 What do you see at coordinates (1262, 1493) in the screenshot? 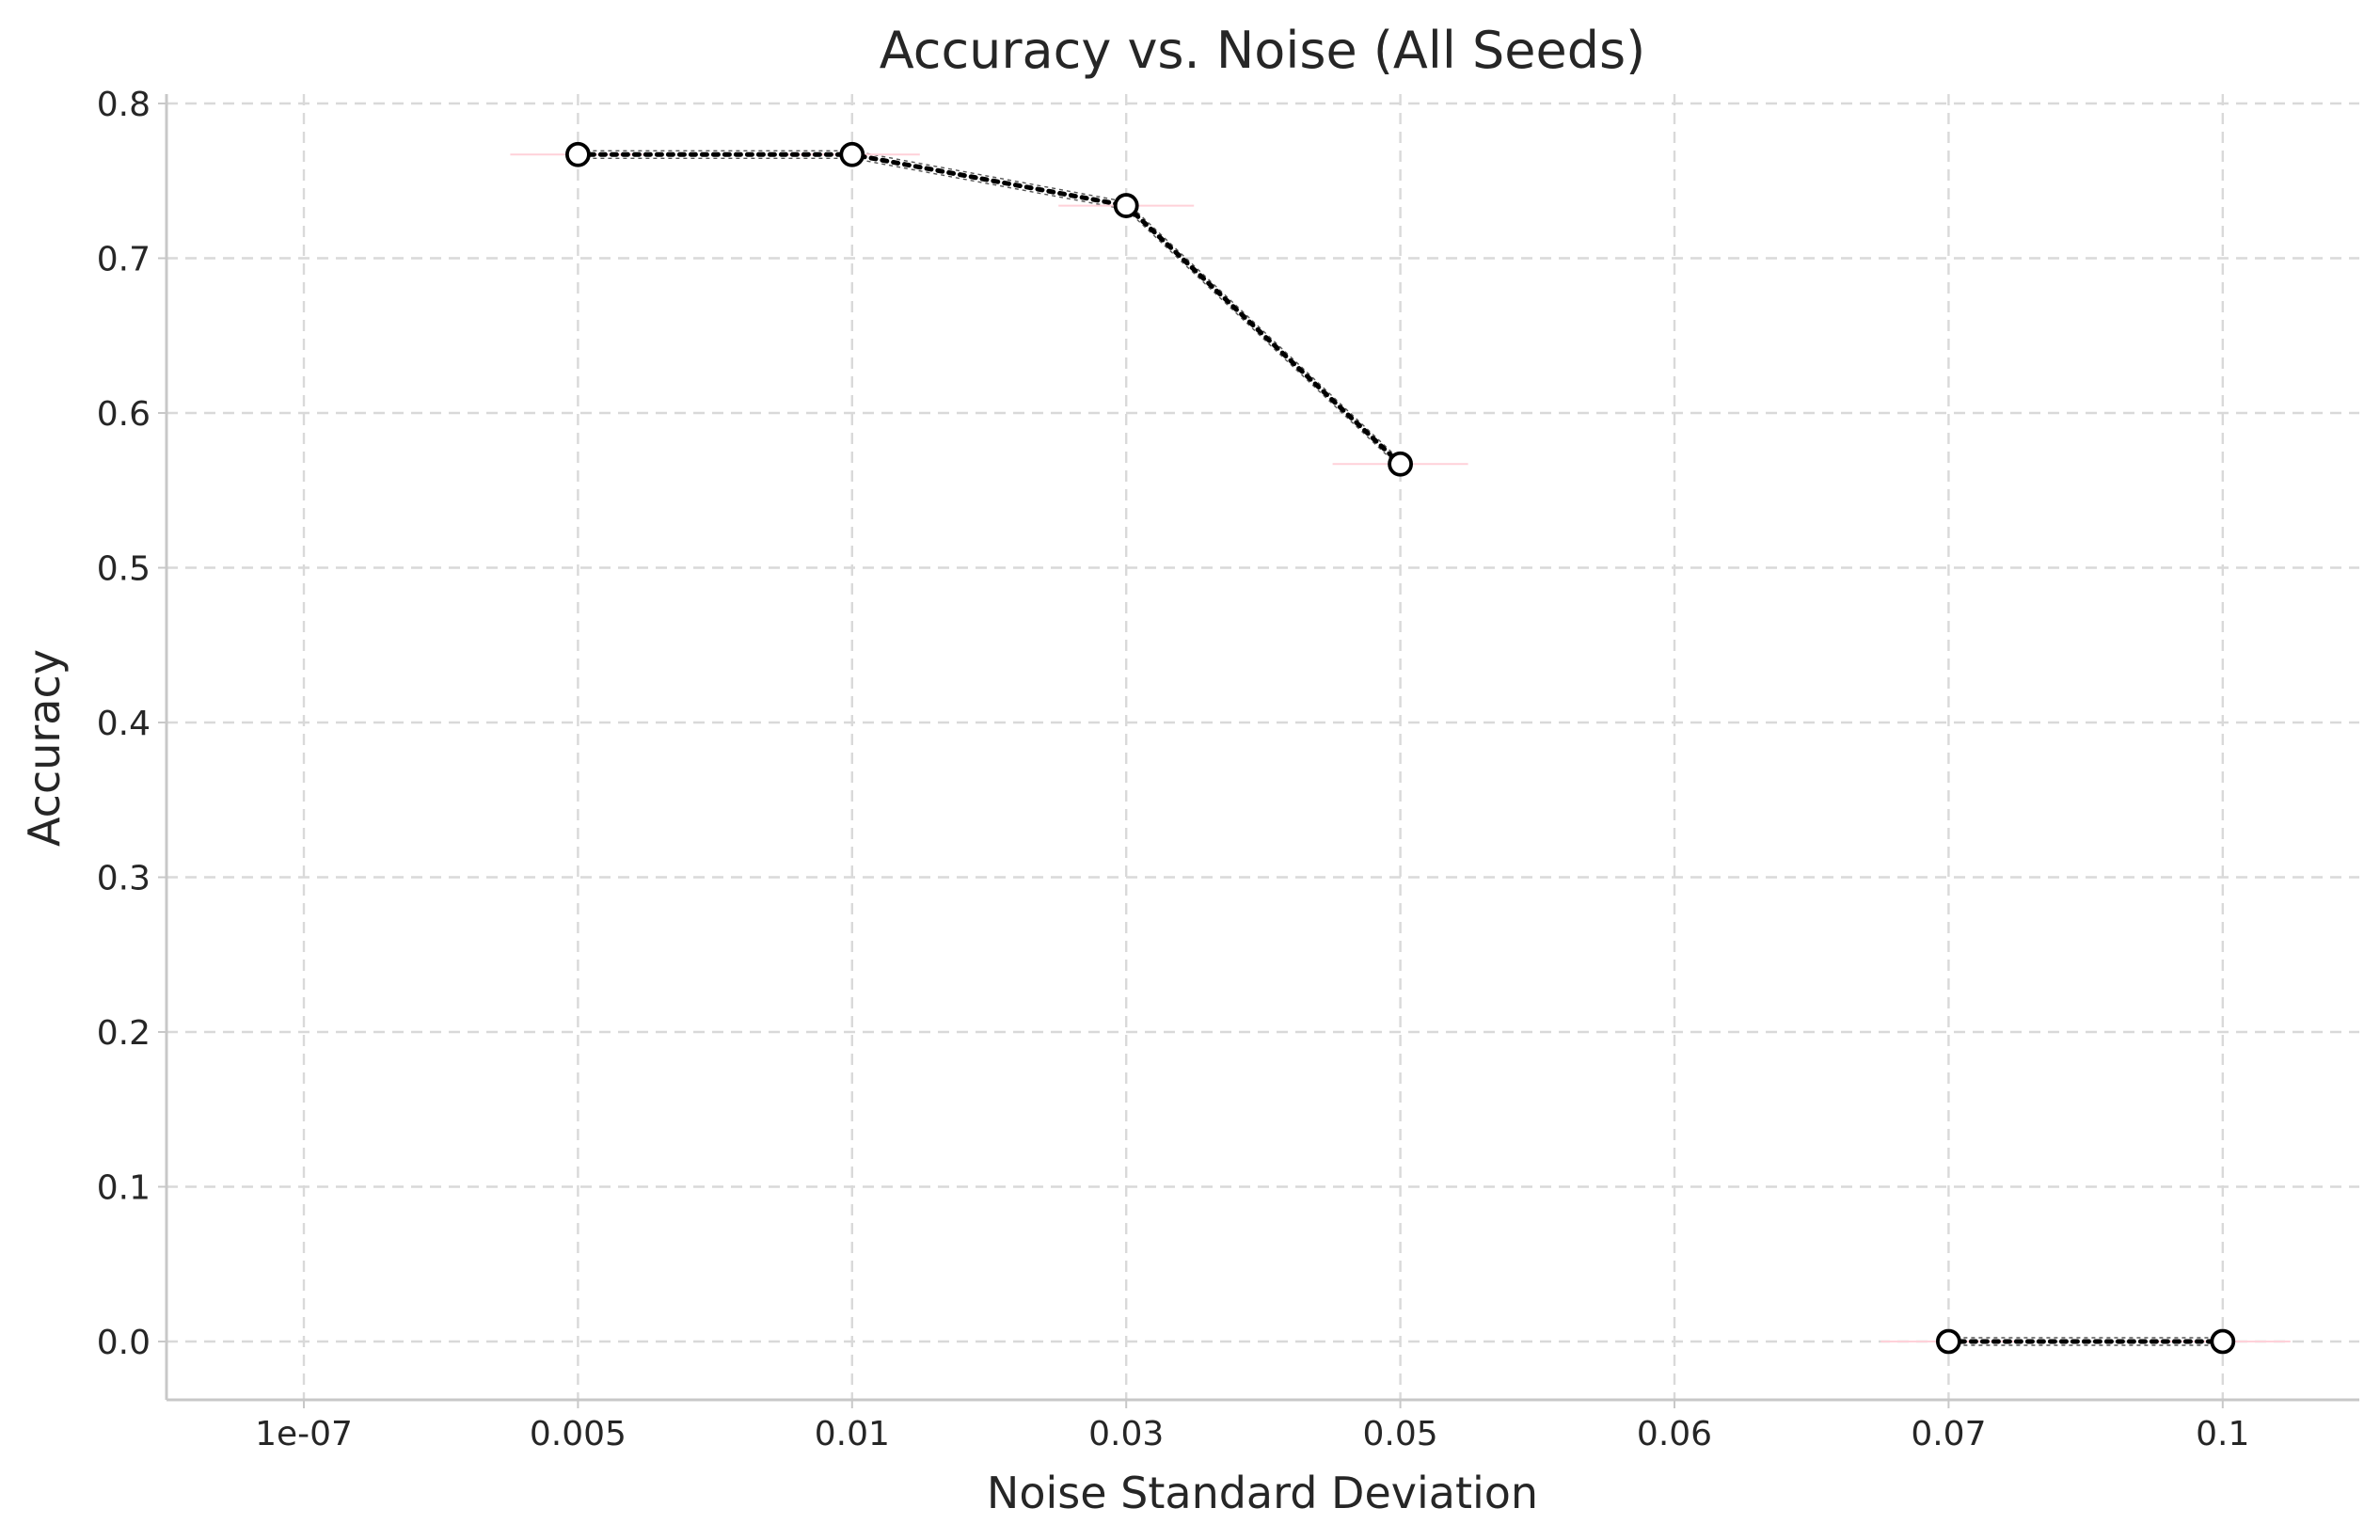
I see `x-axis-label: Noise Standard Deviation` at bounding box center [1262, 1493].